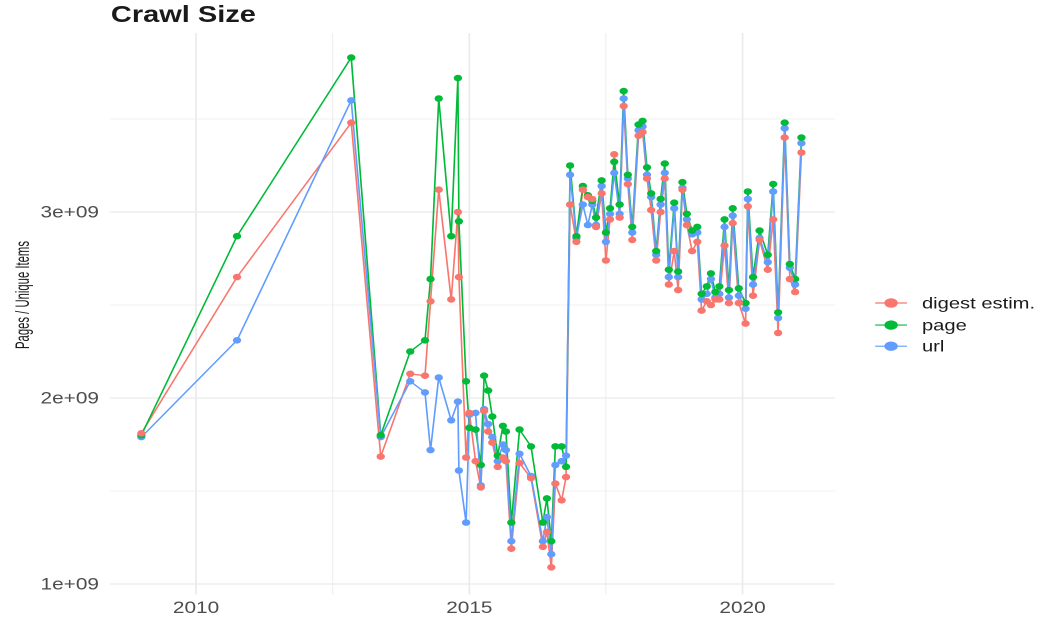 The width and height of the screenshot is (1059, 639). Describe the element at coordinates (196, 607) in the screenshot. I see `svg-text: 2010` at that location.